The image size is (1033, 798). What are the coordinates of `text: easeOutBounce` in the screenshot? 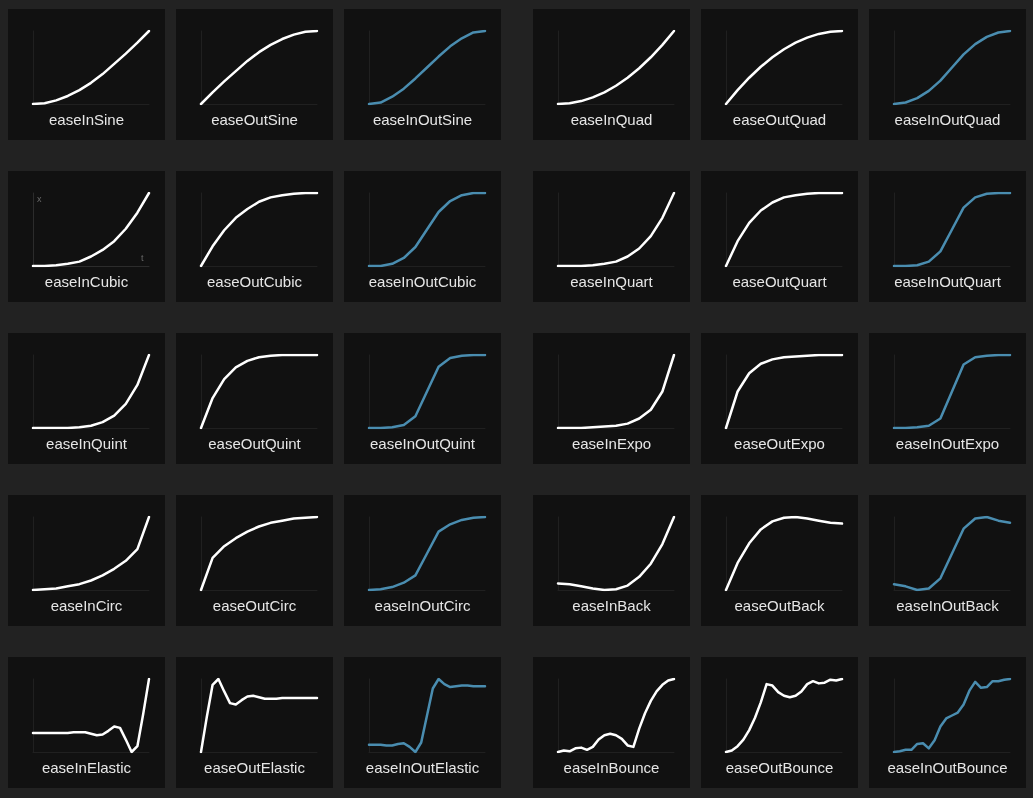 It's located at (779, 767).